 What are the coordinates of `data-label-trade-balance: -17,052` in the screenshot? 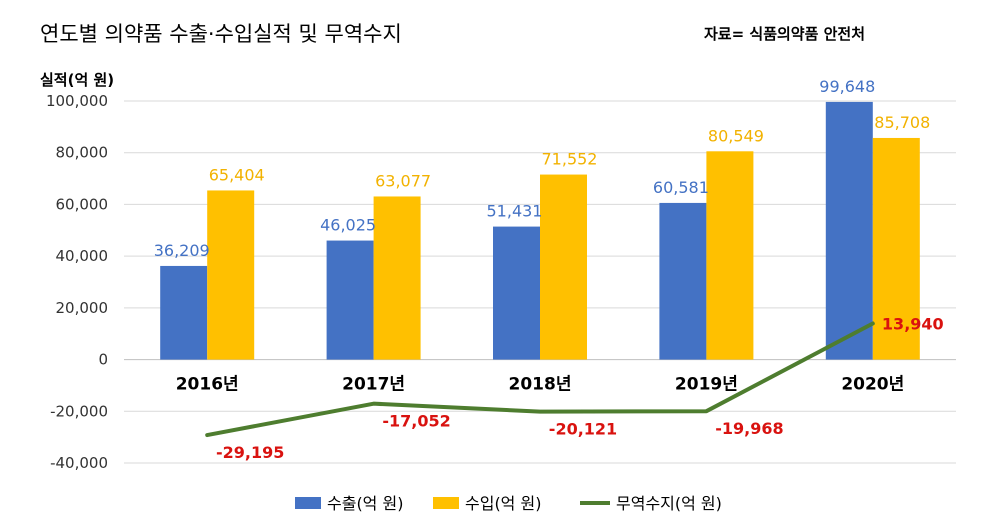 It's located at (416, 421).